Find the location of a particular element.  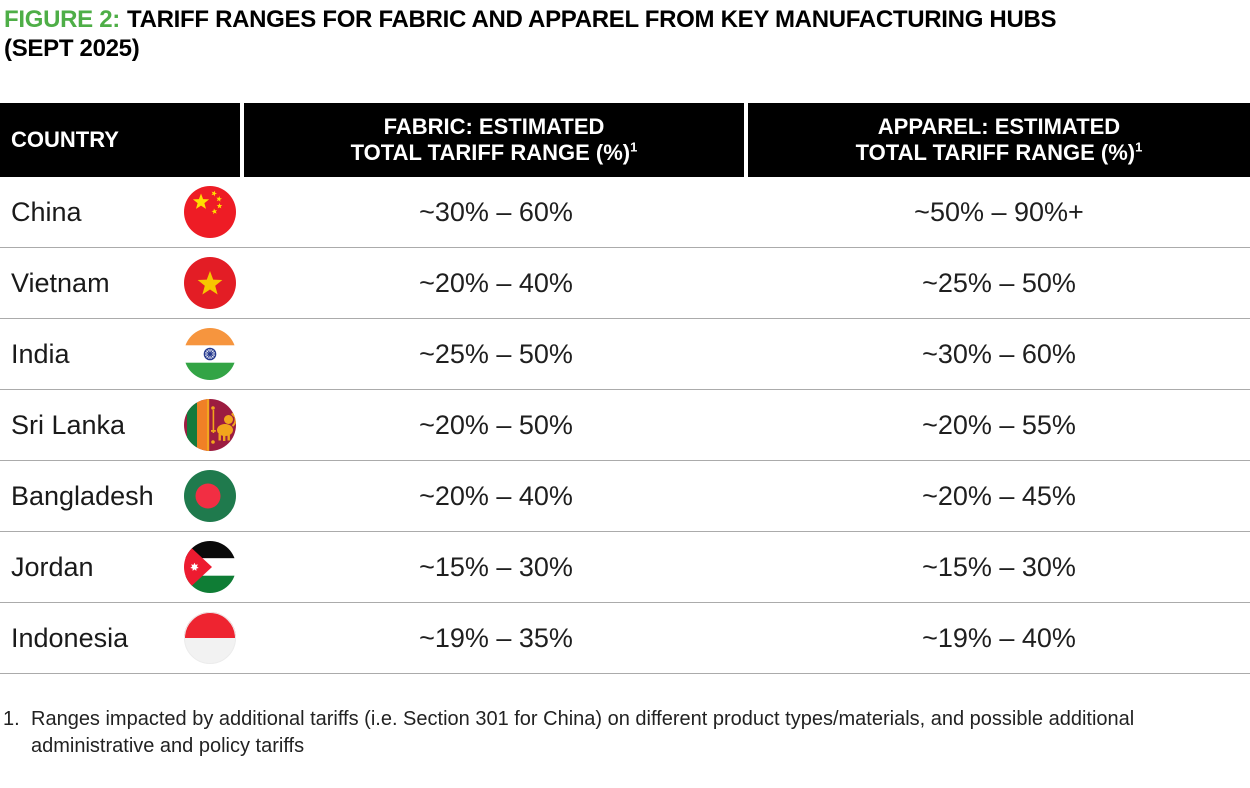

apparel-tariff-value: ~50% – 90%+ is located at coordinates (999, 211).